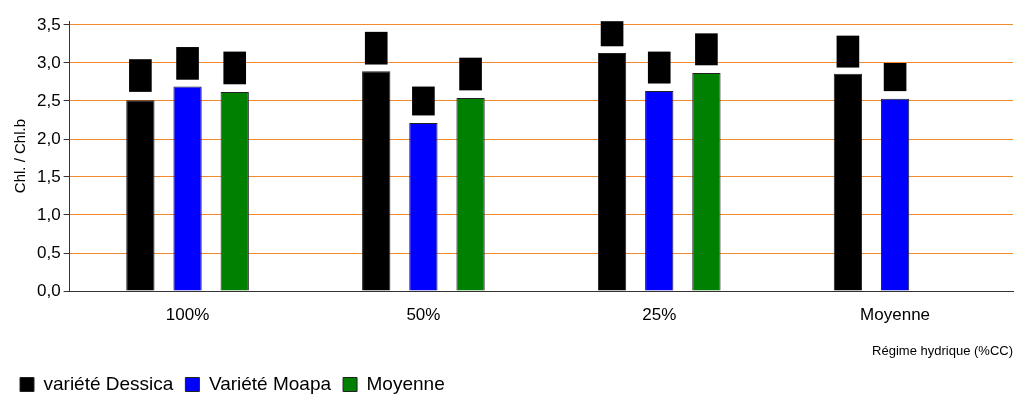  I want to click on y-tick-label: 2,5, so click(48, 100).